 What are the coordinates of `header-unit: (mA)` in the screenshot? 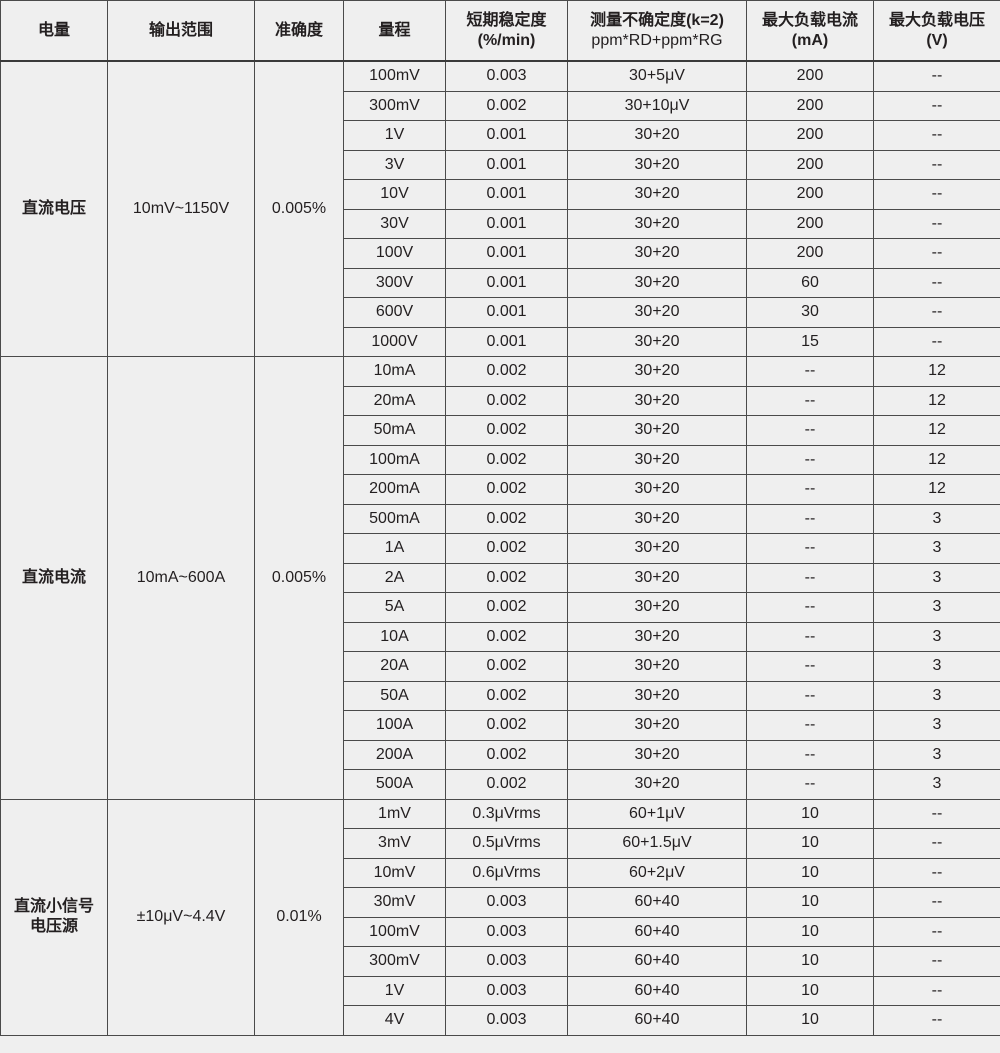 It's located at (810, 40).